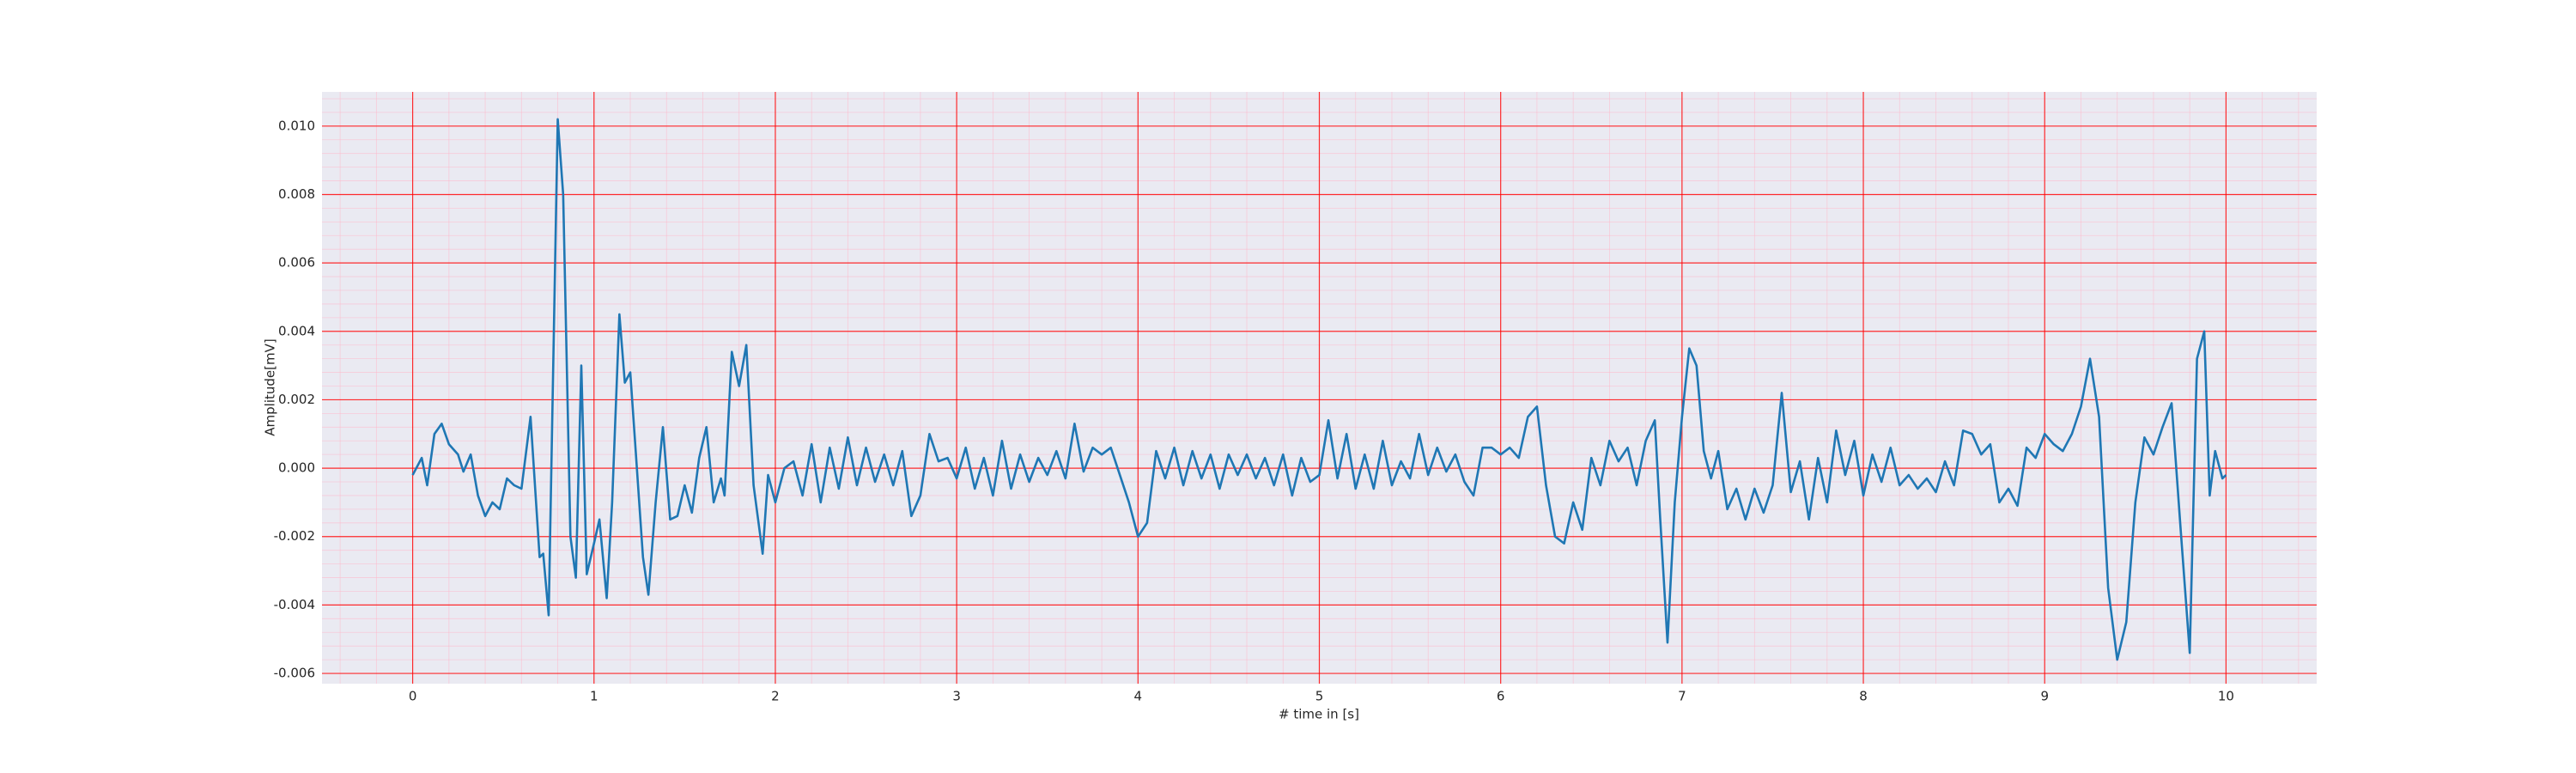  Describe the element at coordinates (1864, 696) in the screenshot. I see `x-tick-label: 8` at that location.